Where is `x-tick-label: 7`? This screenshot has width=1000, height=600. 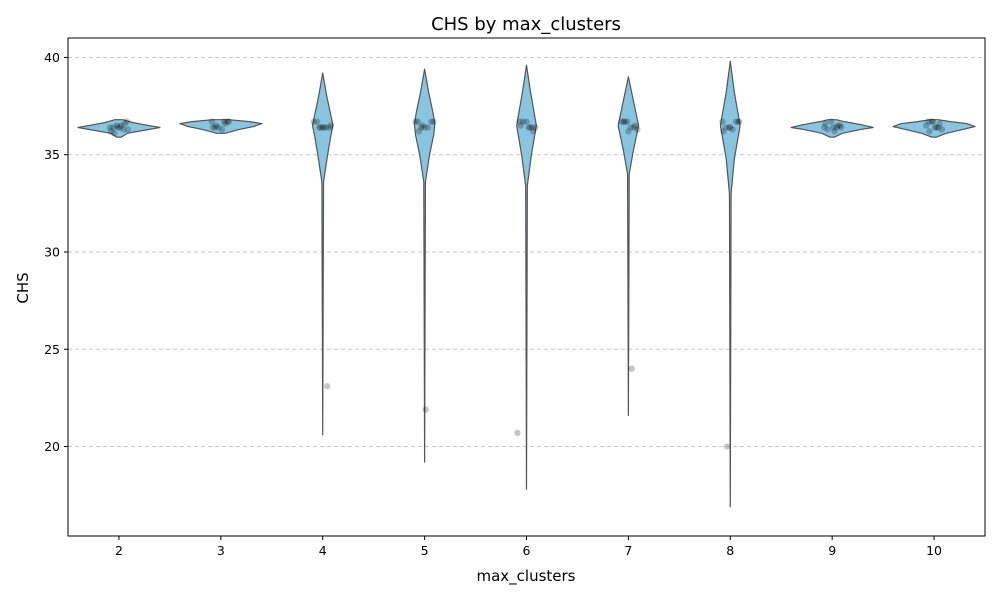
x-tick-label: 7 is located at coordinates (628, 550).